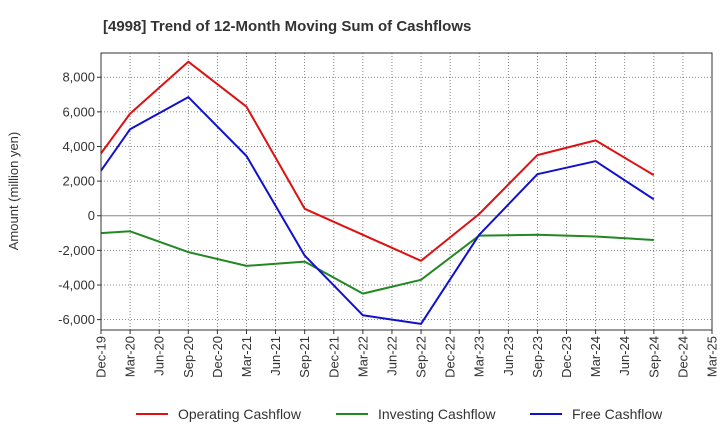 The image size is (720, 440). What do you see at coordinates (421, 357) in the screenshot?
I see `x-tick-label: Sep-22` at bounding box center [421, 357].